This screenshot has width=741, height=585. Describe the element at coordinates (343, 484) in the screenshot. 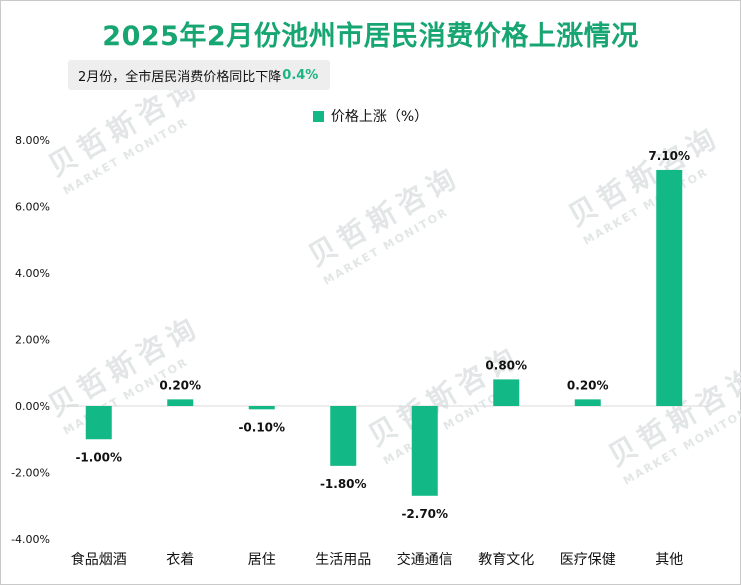

I see `data-label: -1.80%` at that location.